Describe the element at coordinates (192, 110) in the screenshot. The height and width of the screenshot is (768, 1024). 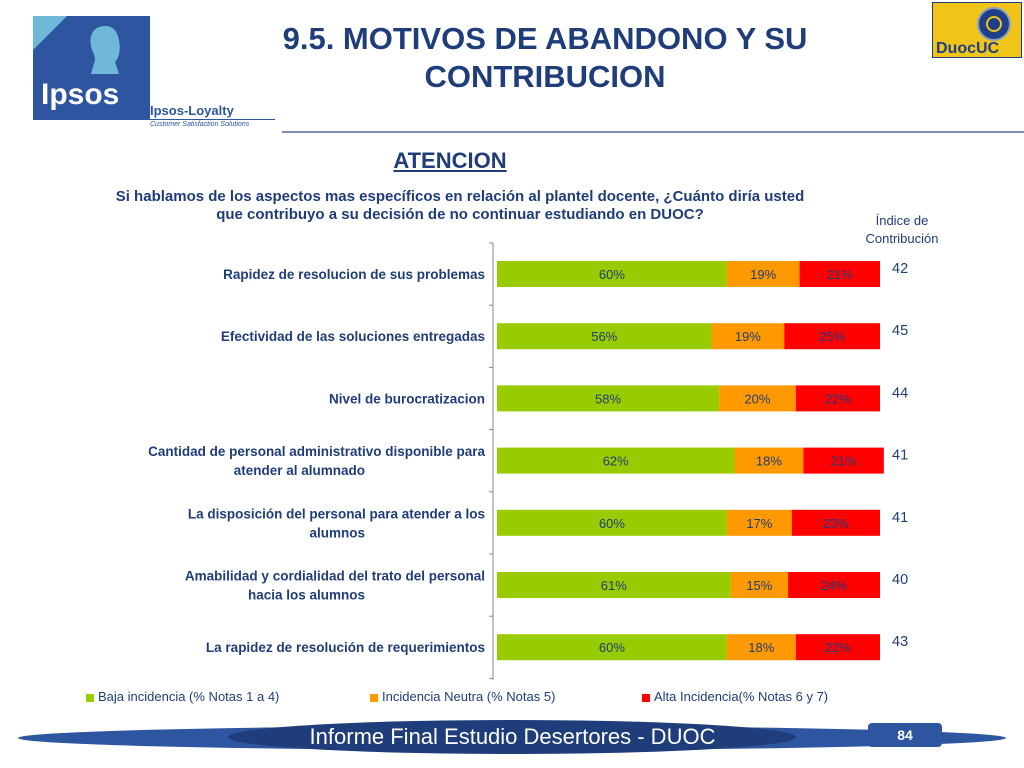
I see `loyalty-name: Ipsos-Loyalty` at that location.